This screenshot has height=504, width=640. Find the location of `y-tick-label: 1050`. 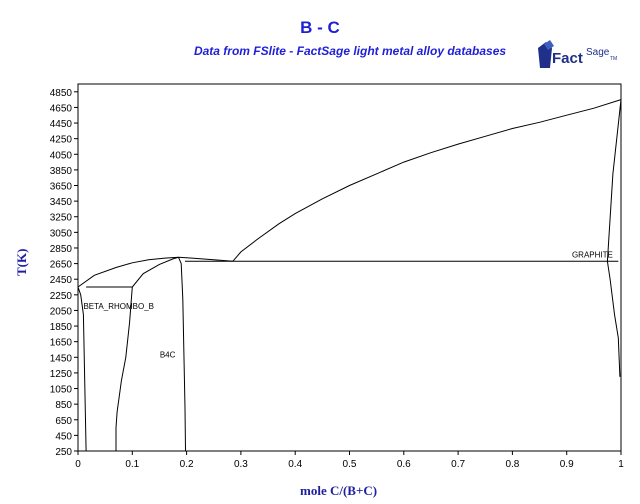

y-tick-label: 1050 is located at coordinates (61, 390).